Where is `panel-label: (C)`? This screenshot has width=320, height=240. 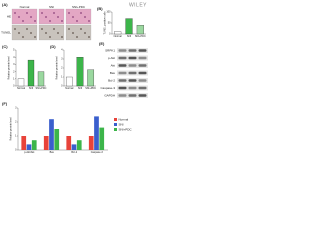
panel-label: (C) is located at coordinates (5, 46).